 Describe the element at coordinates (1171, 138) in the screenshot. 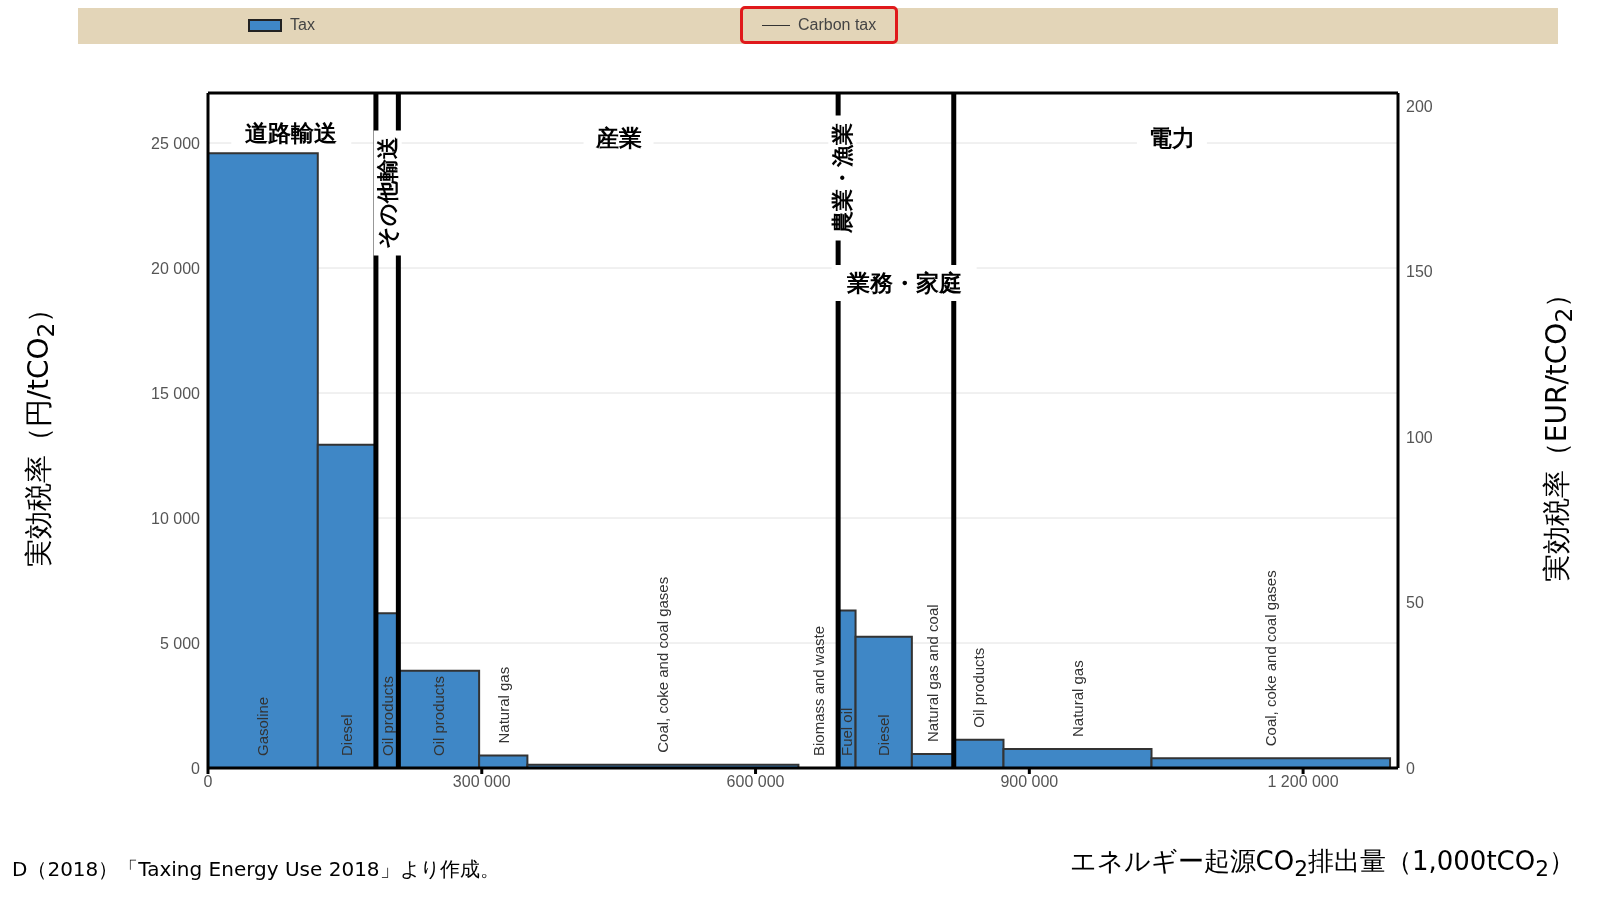

I see `annotation: 電力` at that location.